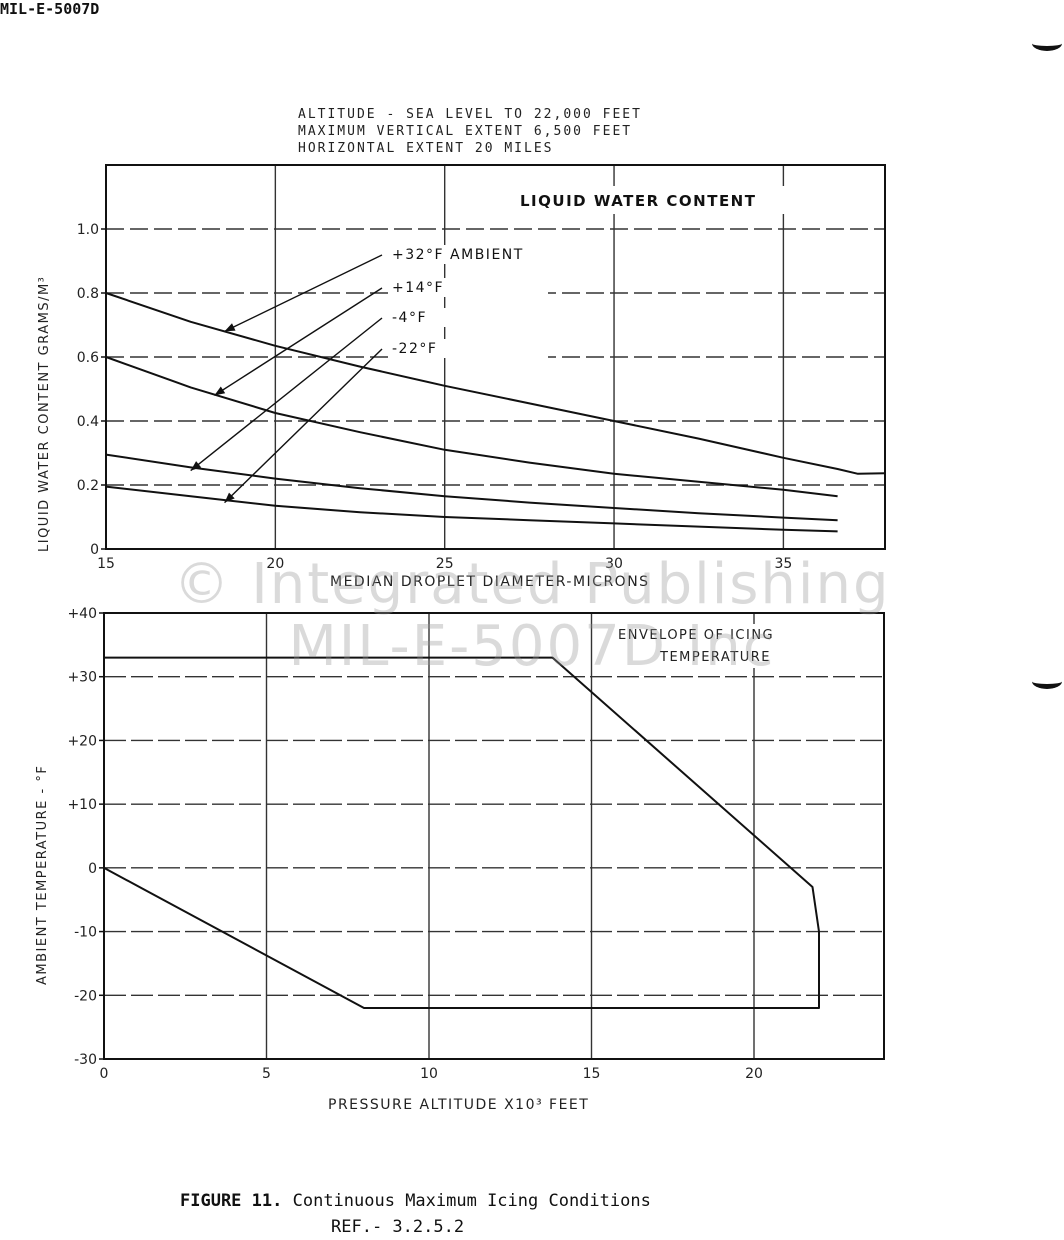 The width and height of the screenshot is (1064, 1240). I want to click on chart1-x-tick-label: 15, so click(106, 564).